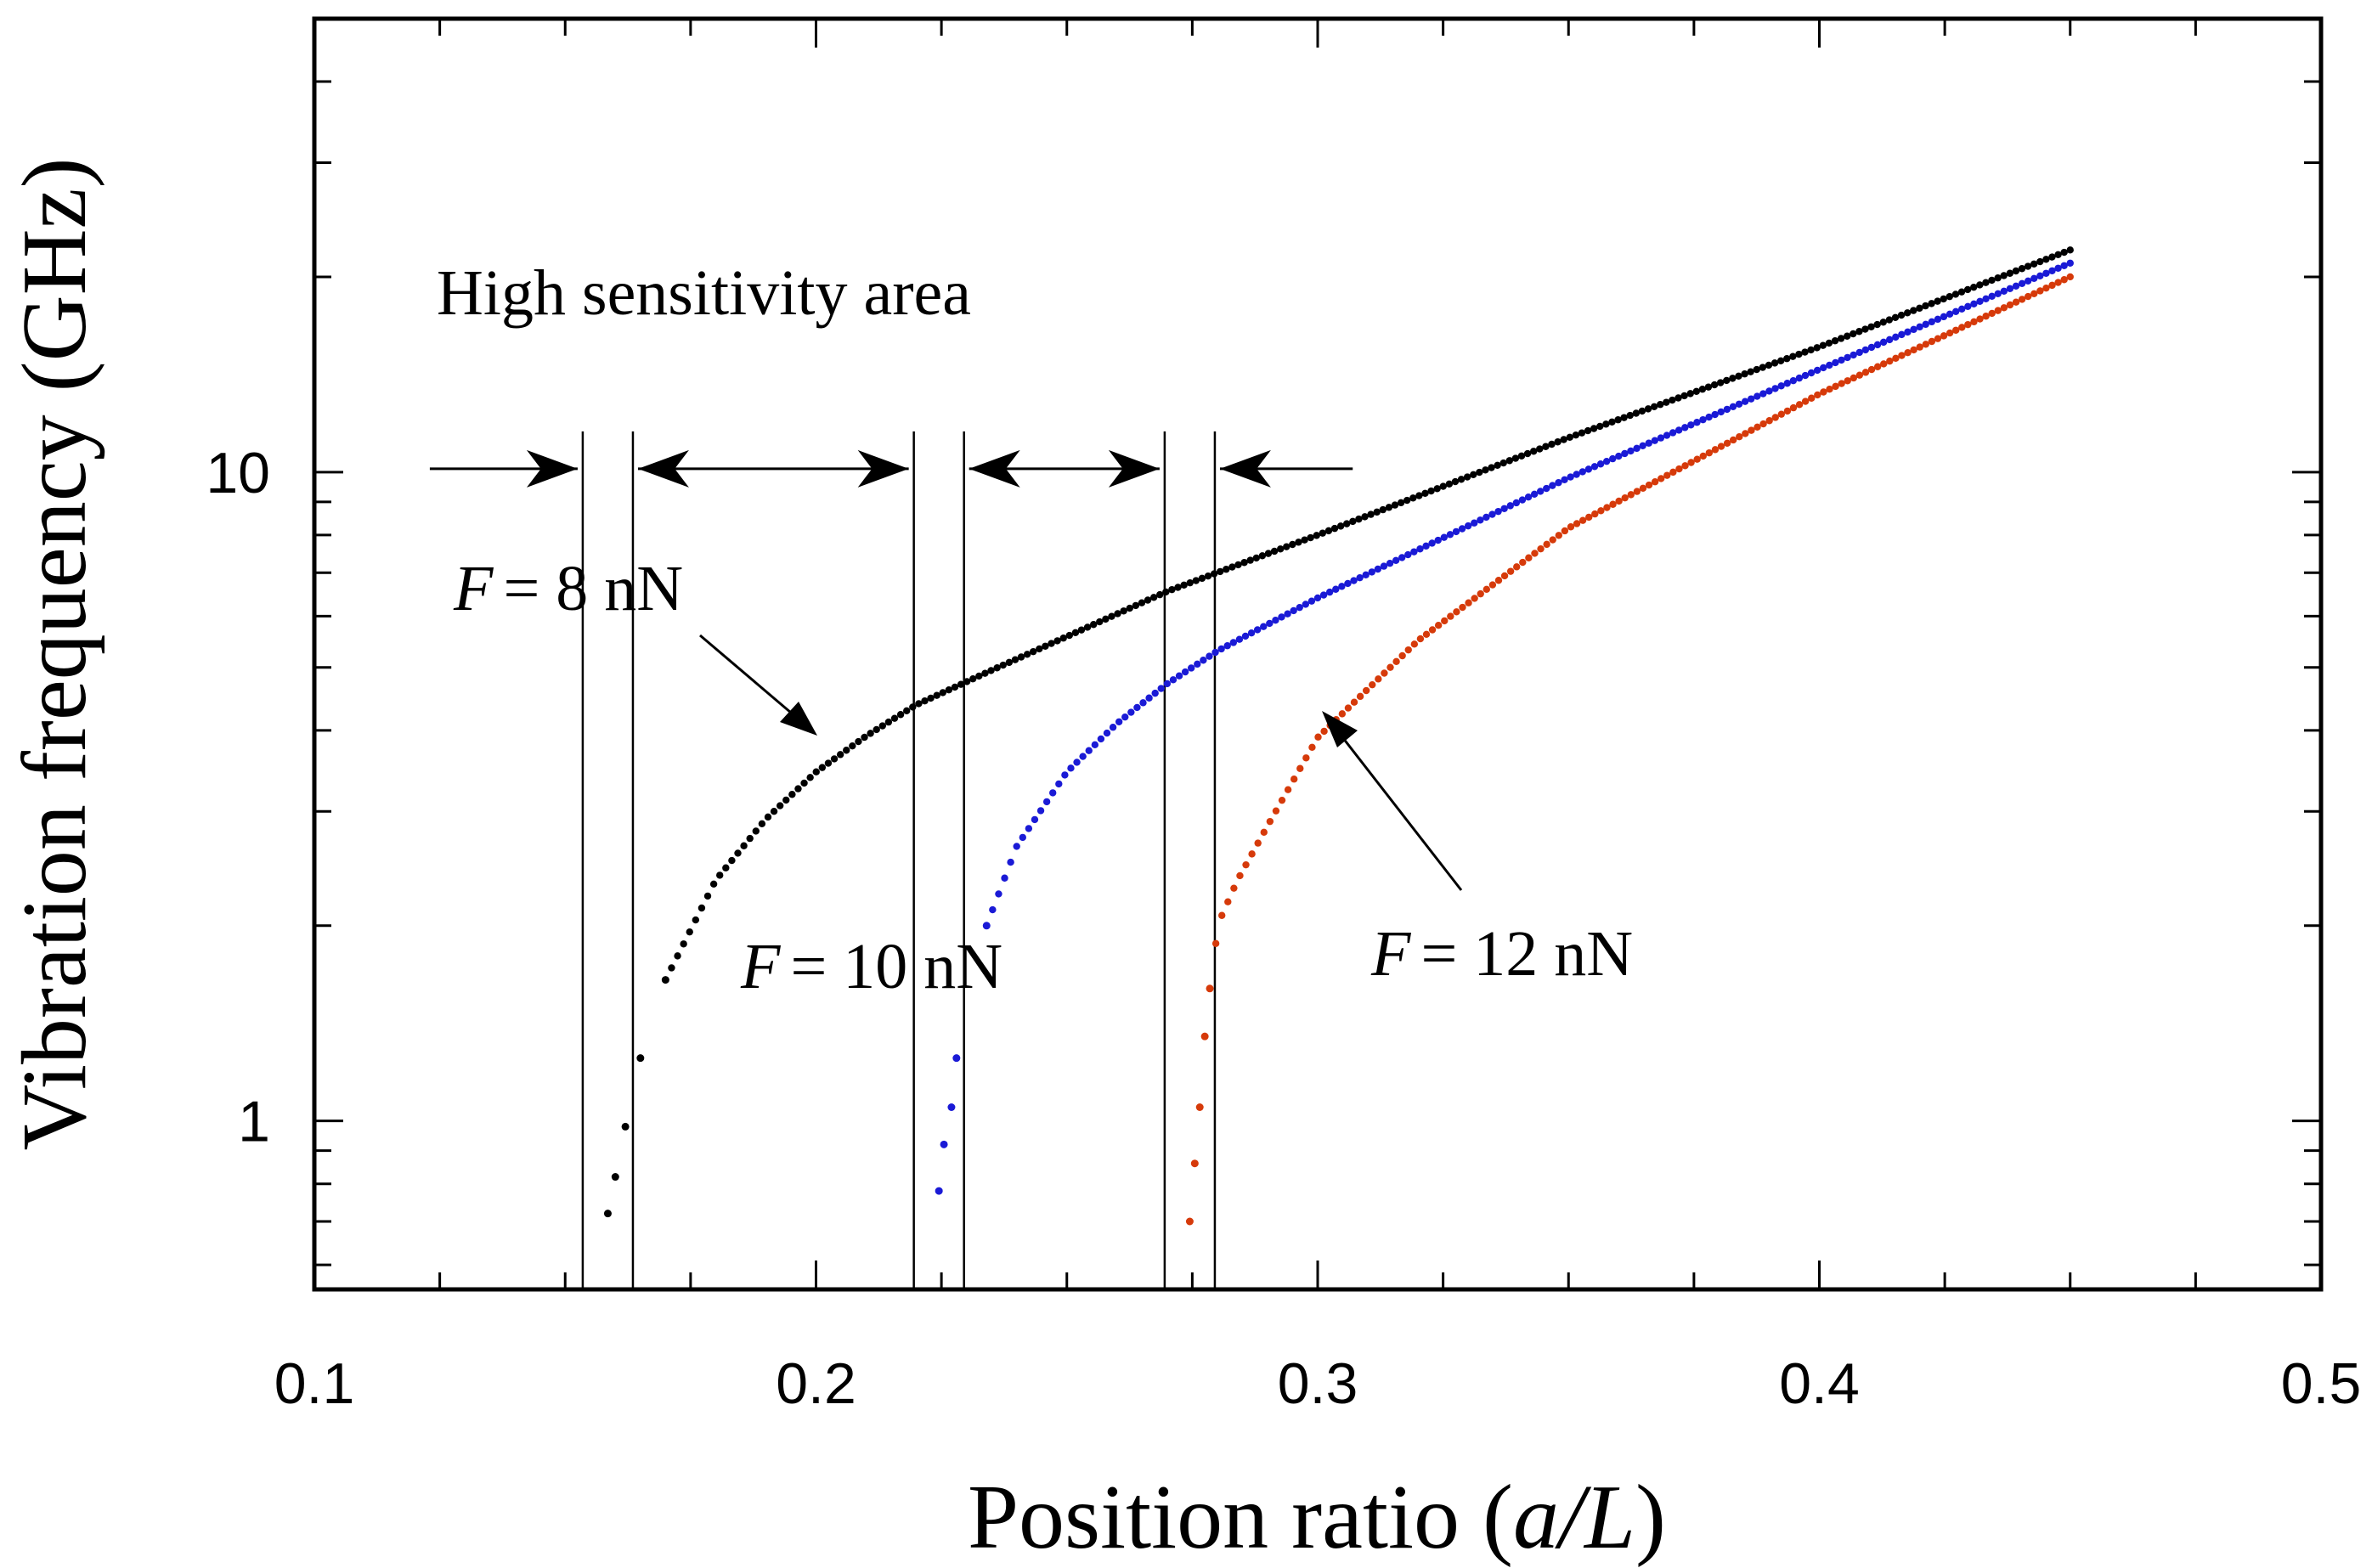 This screenshot has height=1568, width=2372. What do you see at coordinates (1340, 729) in the screenshot?
I see `pointer-f12-head` at bounding box center [1340, 729].